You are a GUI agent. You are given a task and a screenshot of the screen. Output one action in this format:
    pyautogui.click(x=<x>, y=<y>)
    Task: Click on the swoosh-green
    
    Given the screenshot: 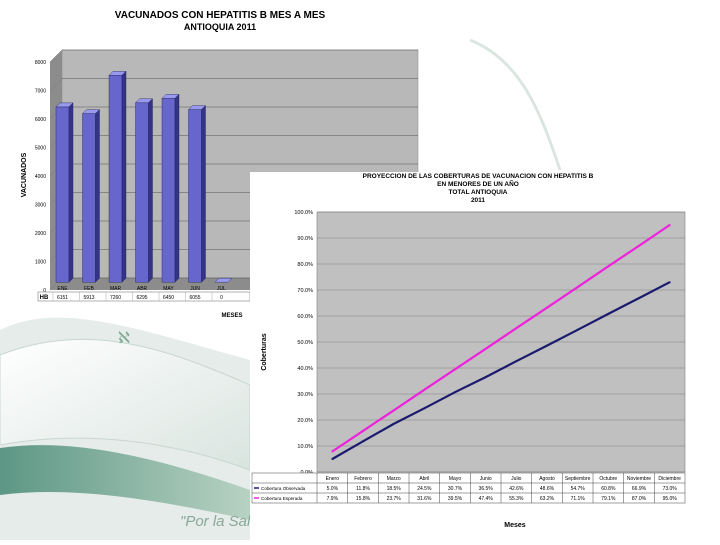 What is the action you would take?
    pyautogui.click(x=125, y=482)
    